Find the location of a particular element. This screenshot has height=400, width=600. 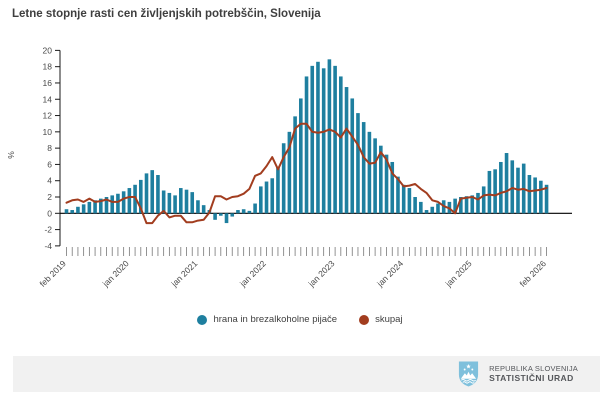

svg-text: 2 is located at coordinates (49, 197).